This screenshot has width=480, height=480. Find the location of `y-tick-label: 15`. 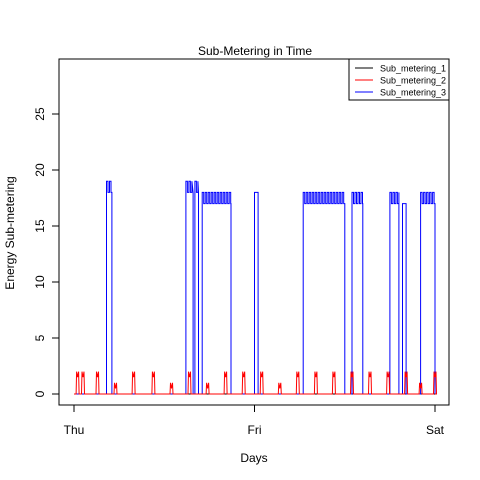

y-tick-label: 15 is located at coordinates (40, 226).